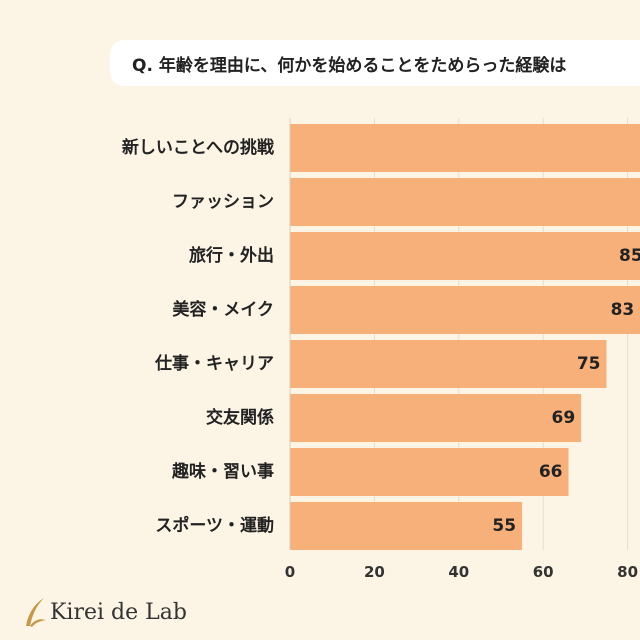 This screenshot has height=640, width=640. Describe the element at coordinates (543, 572) in the screenshot. I see `x-tick-label: 60` at that location.